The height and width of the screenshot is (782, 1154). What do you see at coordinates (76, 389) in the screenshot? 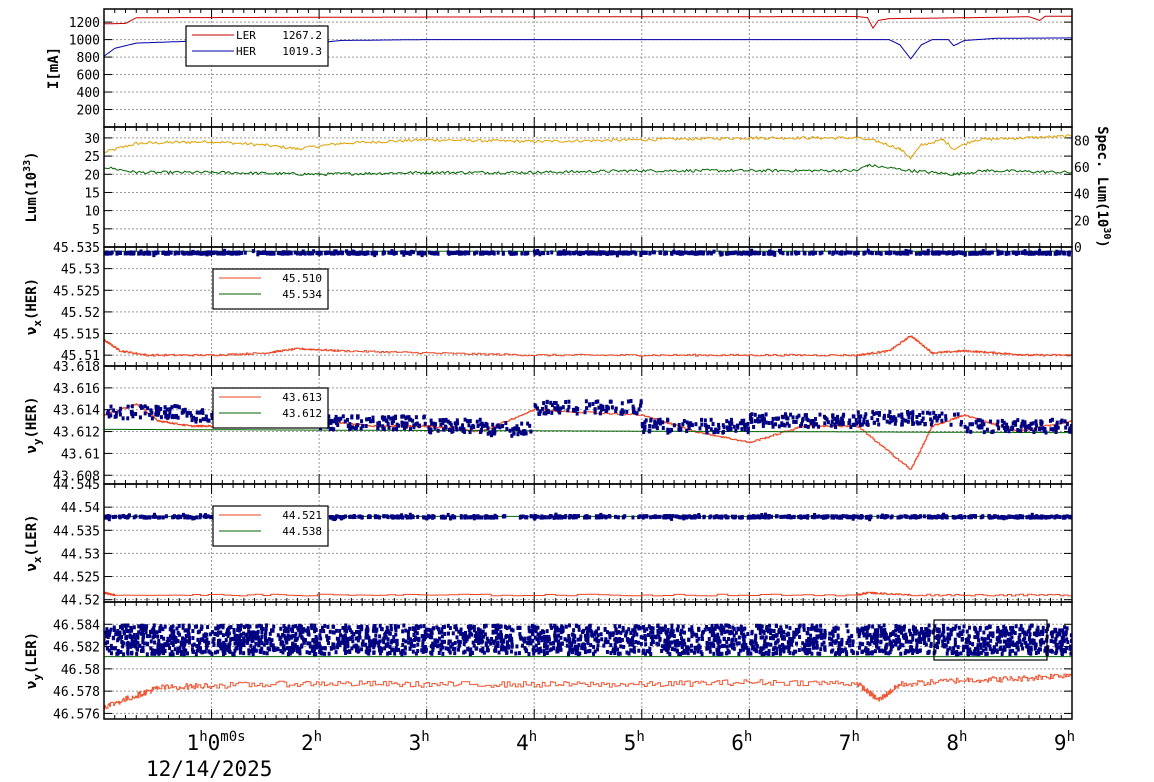
I see `y-tick-label: 43.616` at bounding box center [76, 389].